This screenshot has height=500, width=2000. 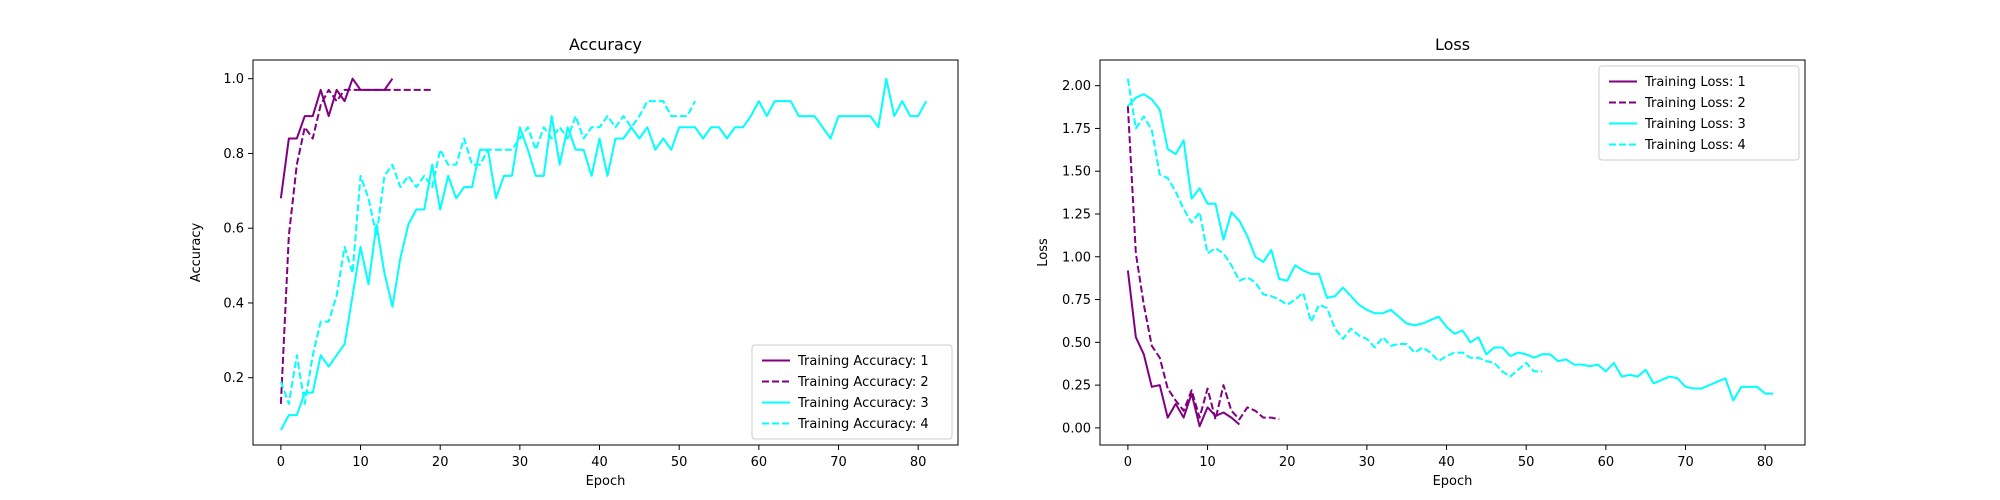 What do you see at coordinates (233, 154) in the screenshot?
I see `y-tick-label: 0.8` at bounding box center [233, 154].